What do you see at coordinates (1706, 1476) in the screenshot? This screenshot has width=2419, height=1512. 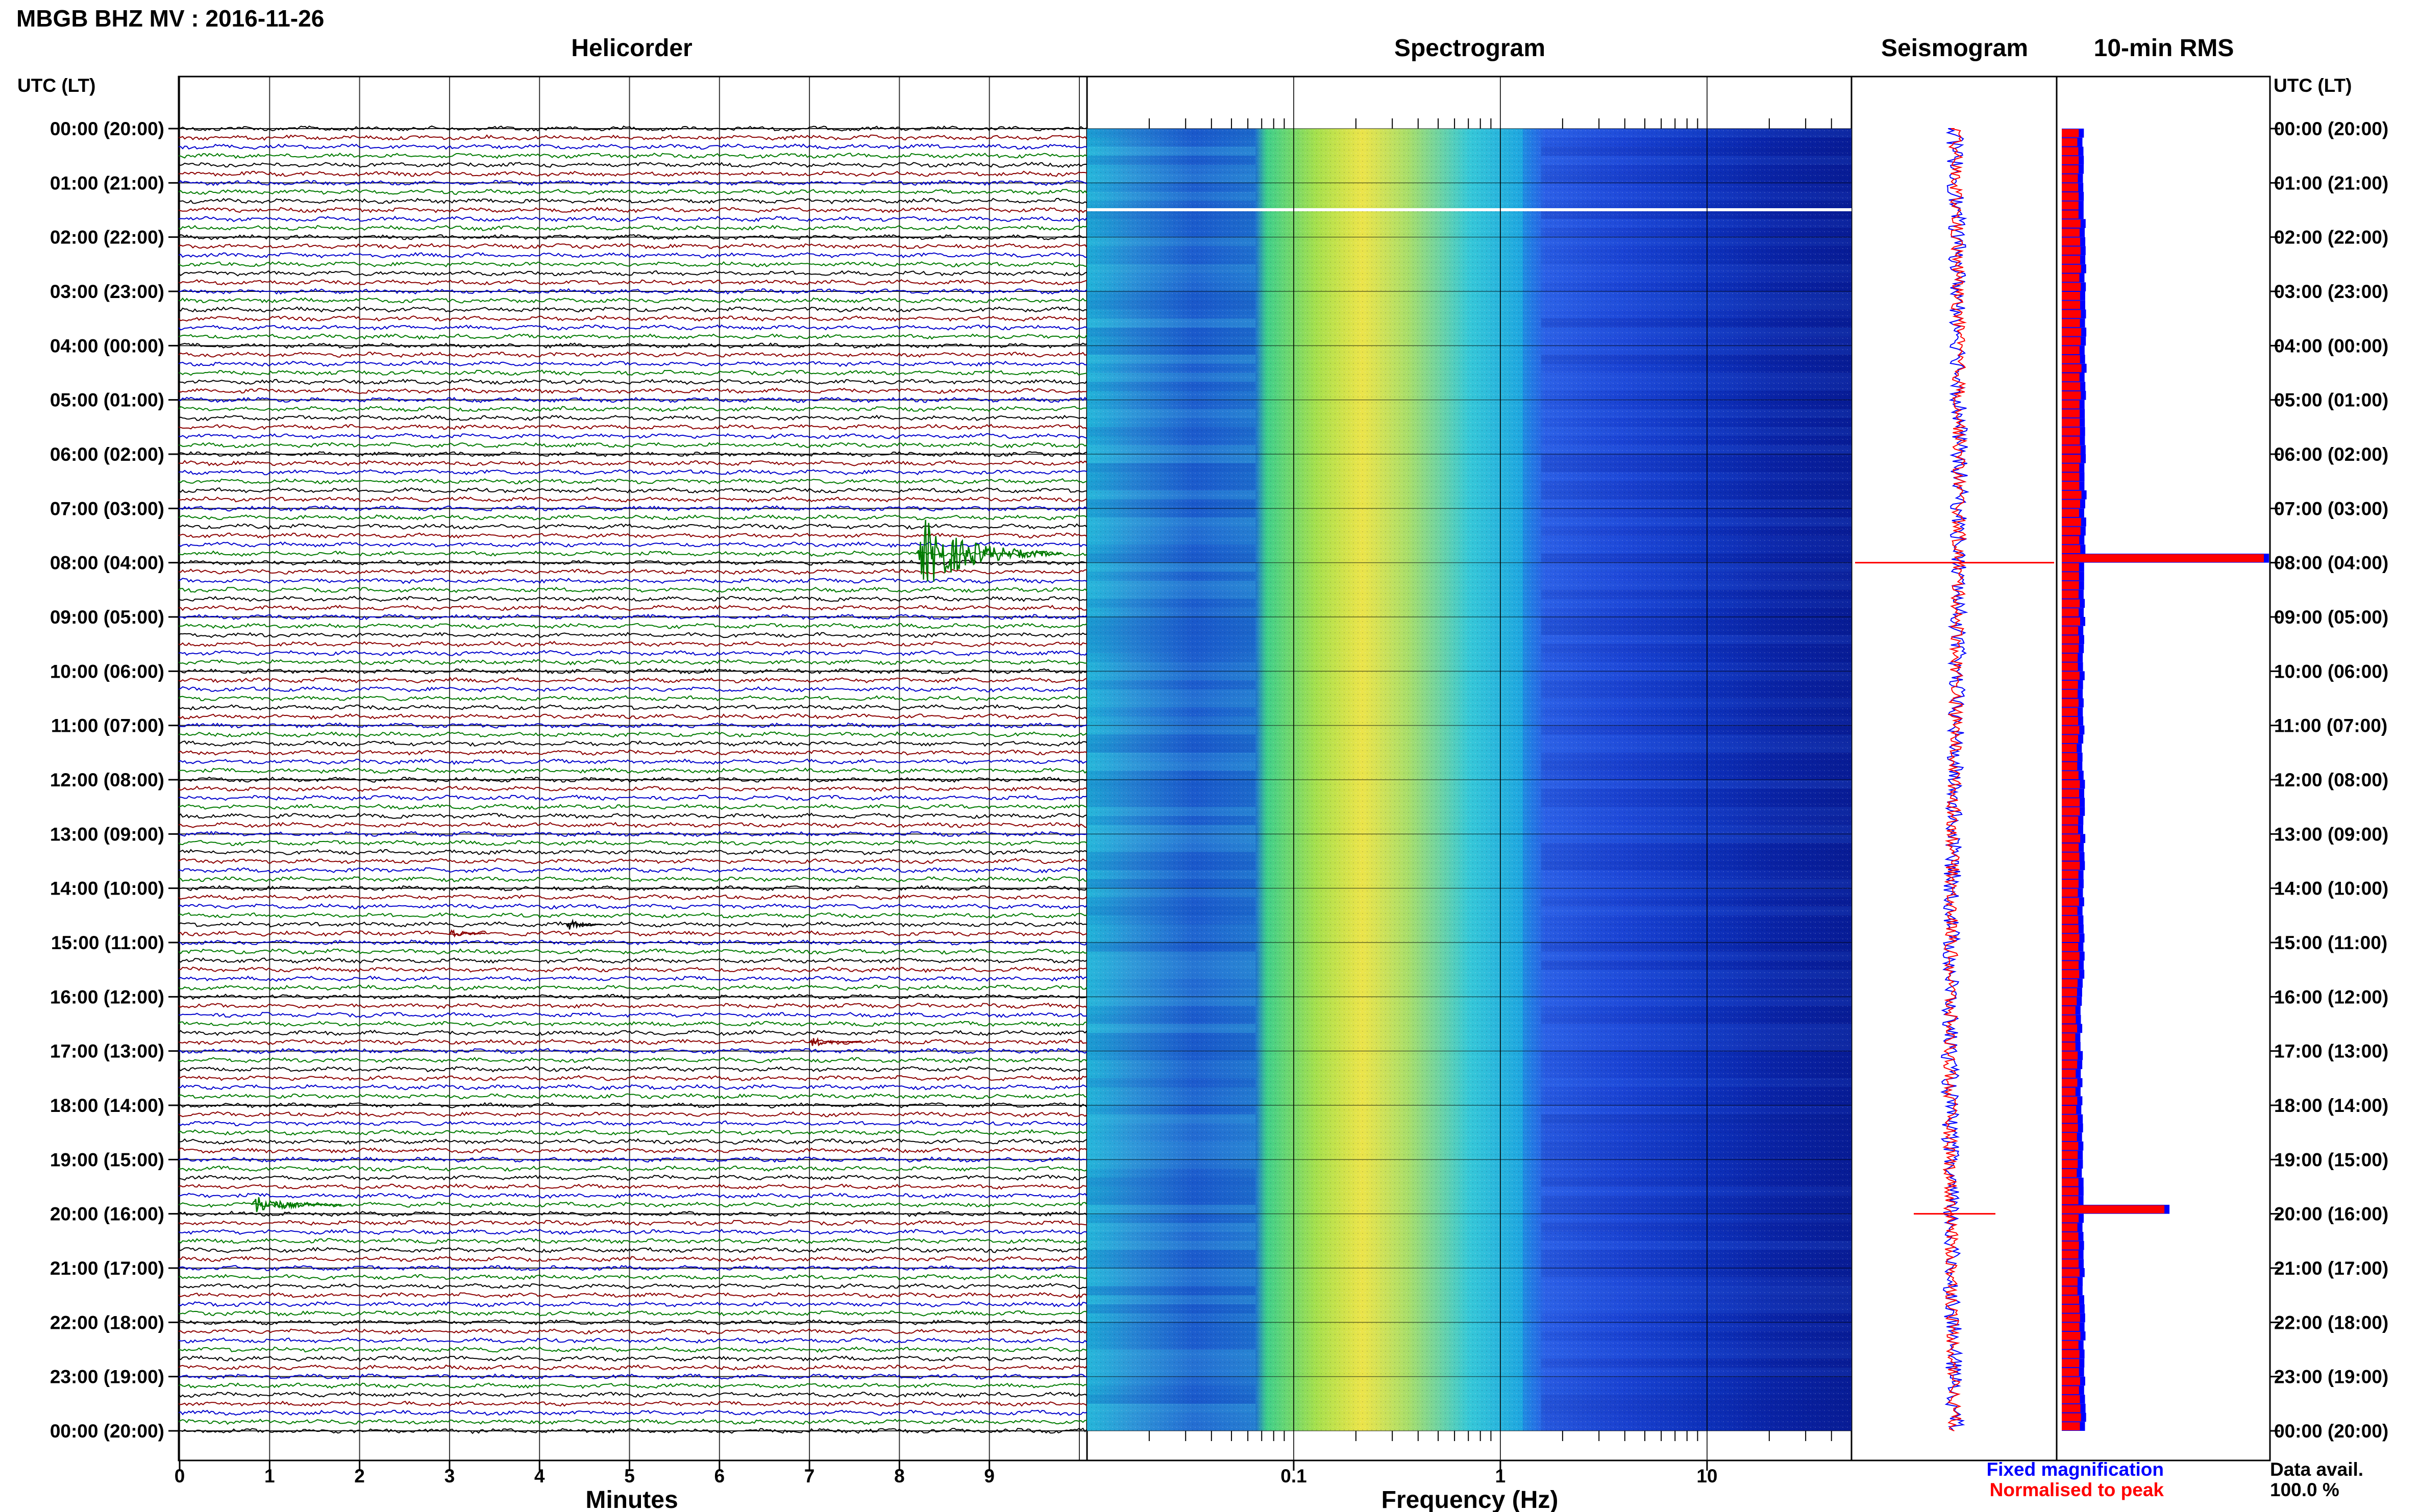 I see `spectrogram-x-tick-label: 10` at bounding box center [1706, 1476].